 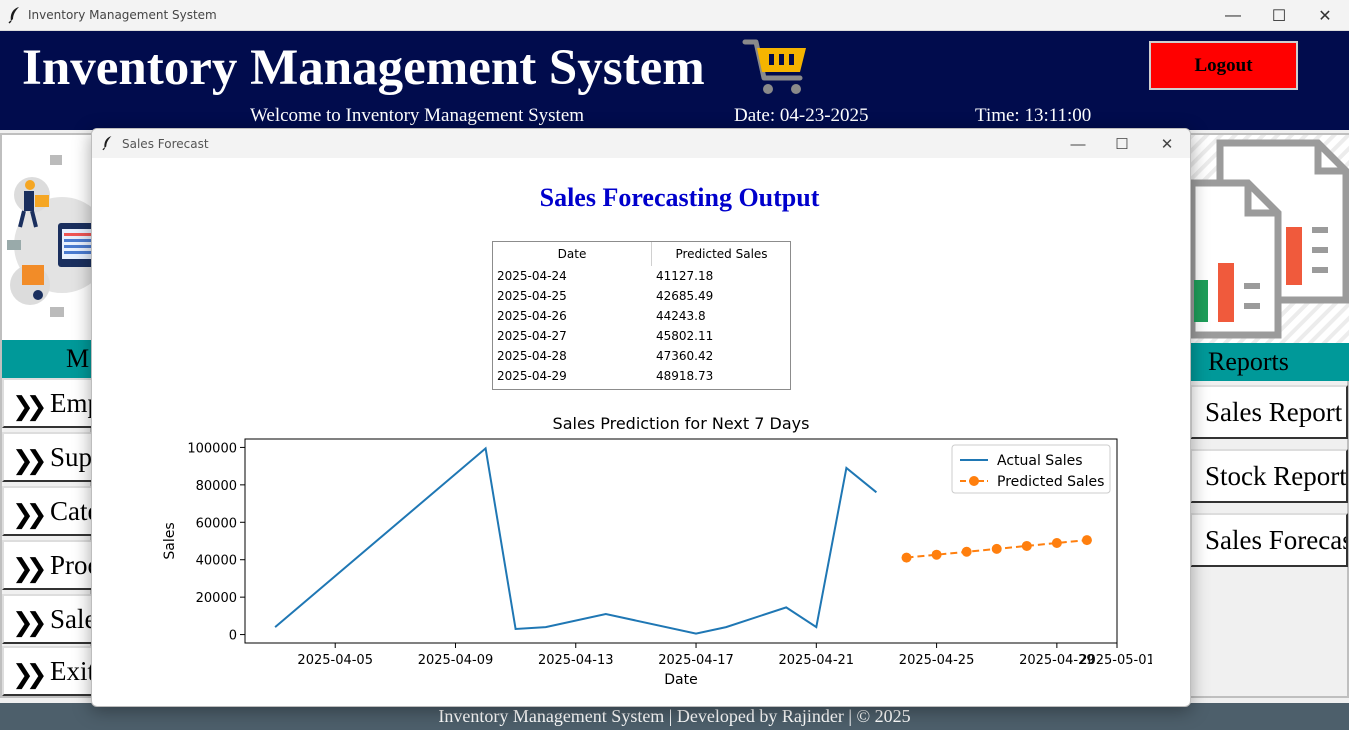 I want to click on reports-heading: Reports, so click(x=1269, y=362).